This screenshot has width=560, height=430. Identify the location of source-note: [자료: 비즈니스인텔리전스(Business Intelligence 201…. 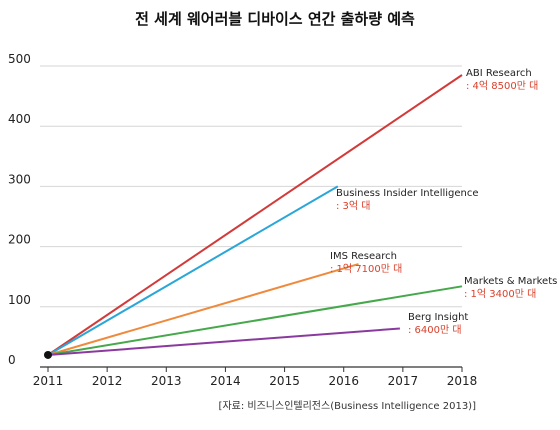
(348, 406).